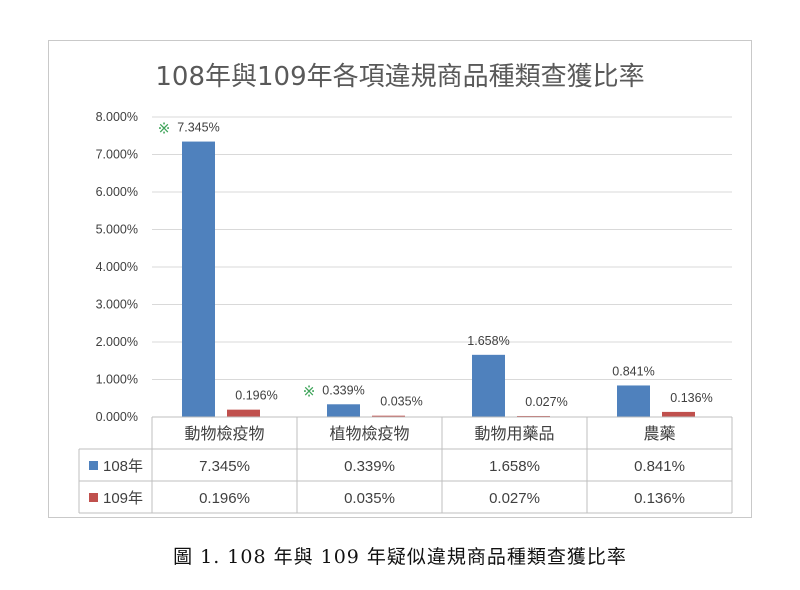  What do you see at coordinates (256, 396) in the screenshot?
I see `data-label: 0.196%` at bounding box center [256, 396].